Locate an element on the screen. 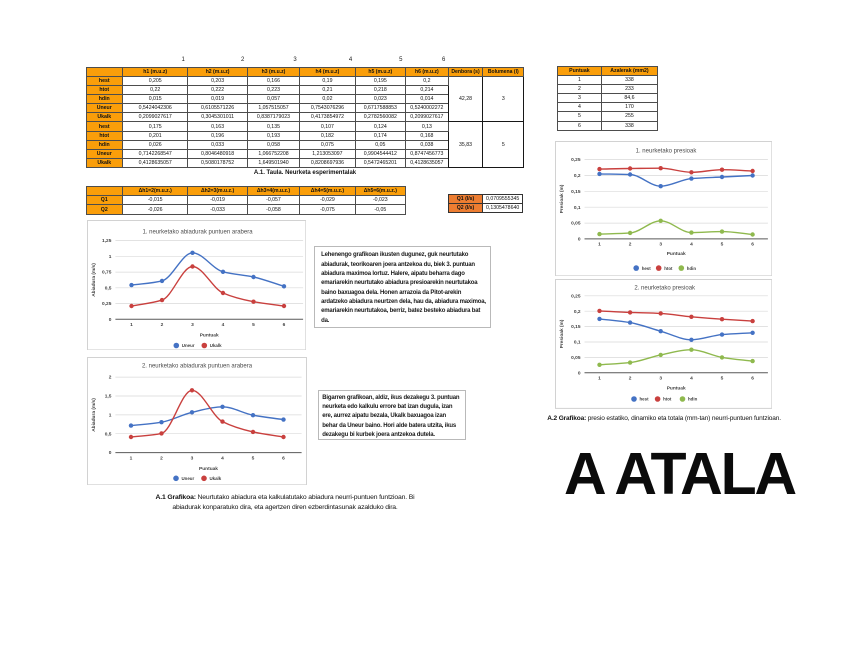  svg-text: 1. neurketako presioak is located at coordinates (667, 151).